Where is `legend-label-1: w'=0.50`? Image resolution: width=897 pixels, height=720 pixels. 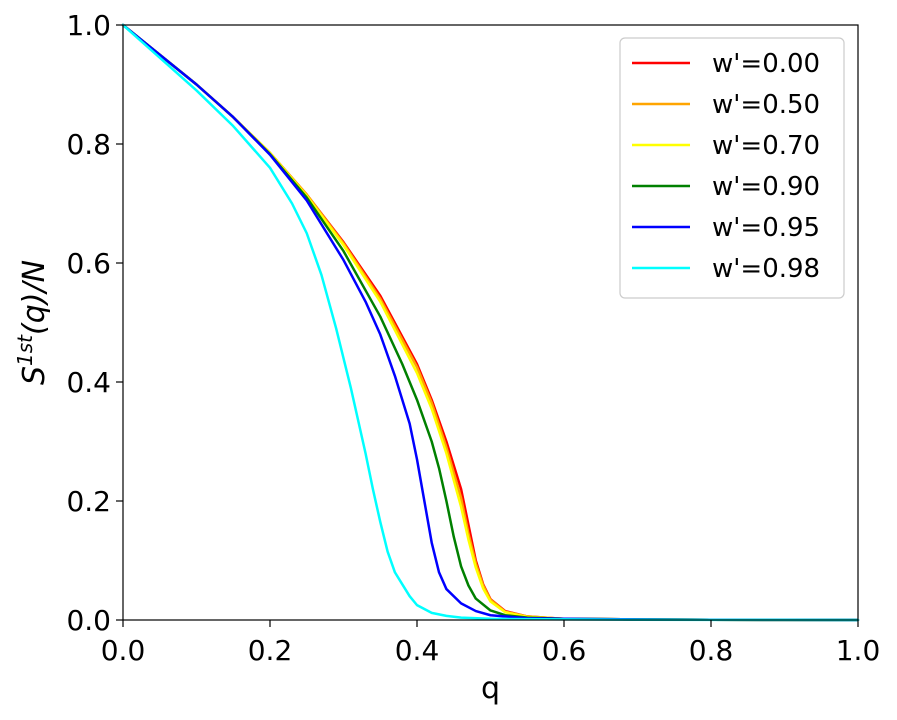 legend-label-1: w'=0.50 is located at coordinates (766, 105).